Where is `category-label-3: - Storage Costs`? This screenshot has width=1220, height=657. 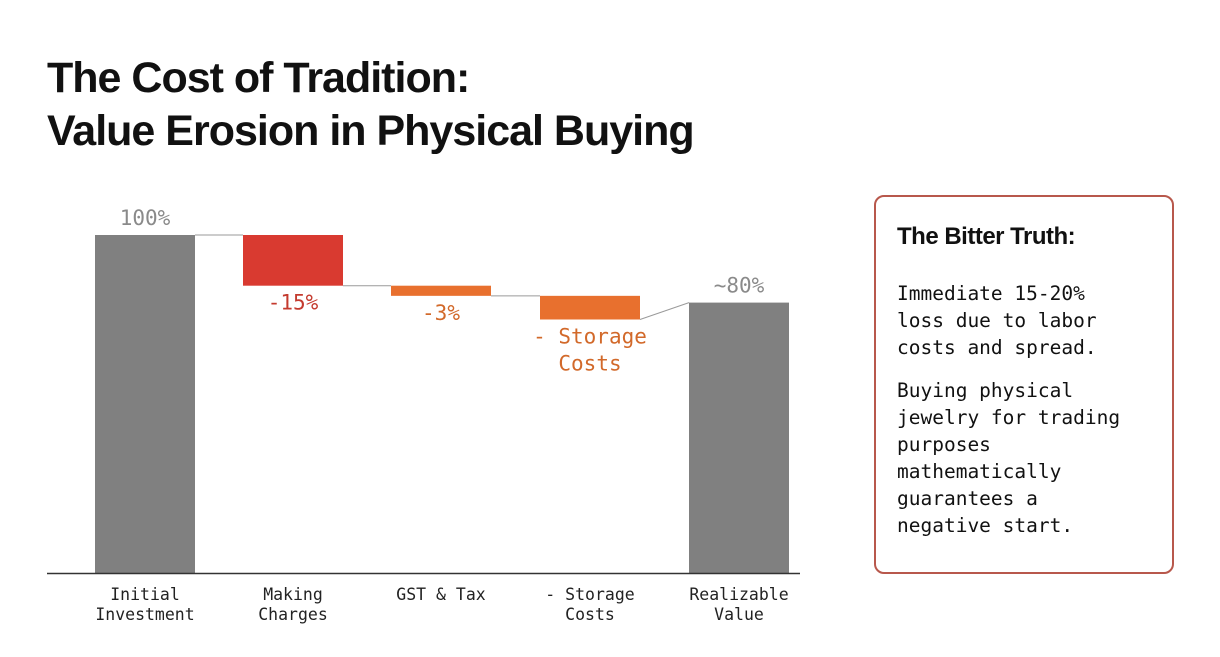 category-label-3: - Storage Costs is located at coordinates (589, 604).